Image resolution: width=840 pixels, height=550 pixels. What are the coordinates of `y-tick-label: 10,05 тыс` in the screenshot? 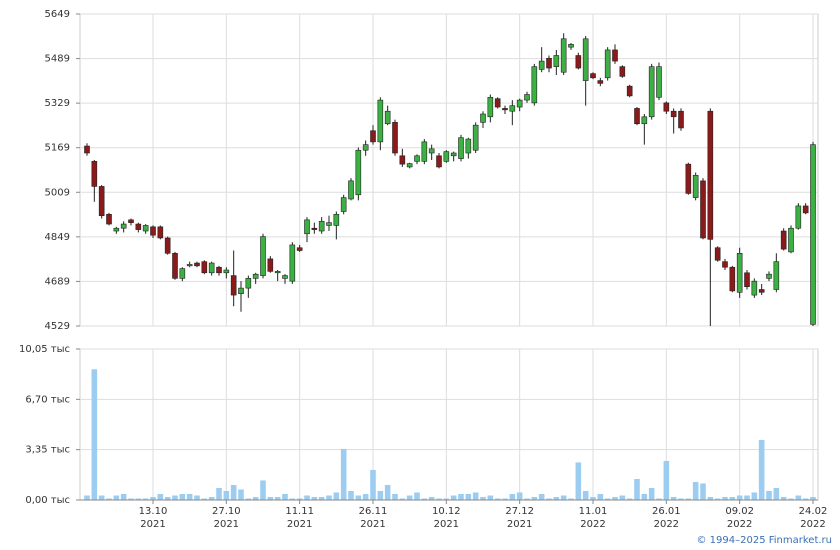 It's located at (44, 349).